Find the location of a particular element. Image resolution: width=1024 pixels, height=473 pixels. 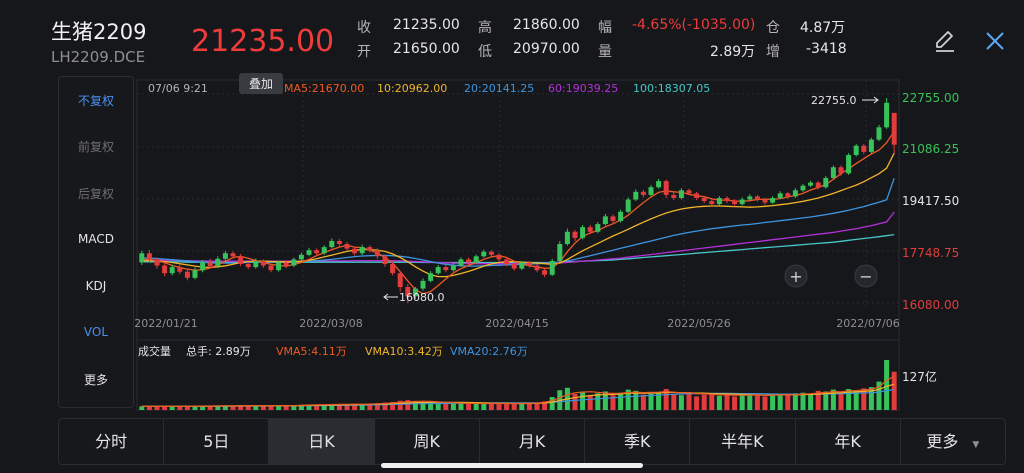

y-tick-label: 21086.25 is located at coordinates (930, 149).